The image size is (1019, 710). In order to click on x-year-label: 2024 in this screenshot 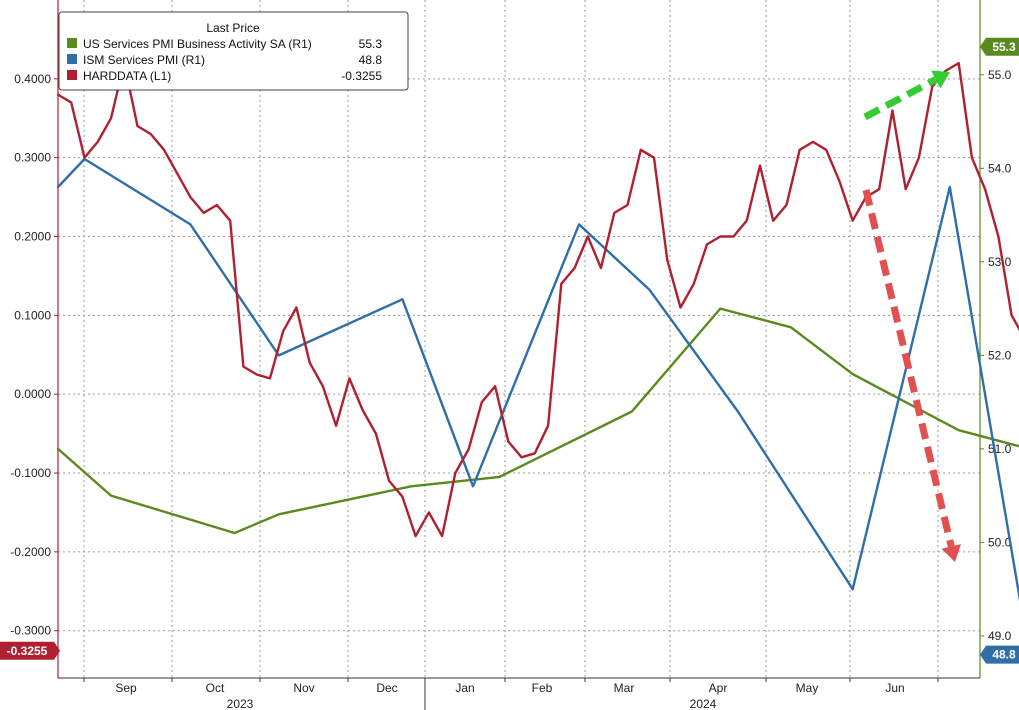, I will do `click(703, 703)`.